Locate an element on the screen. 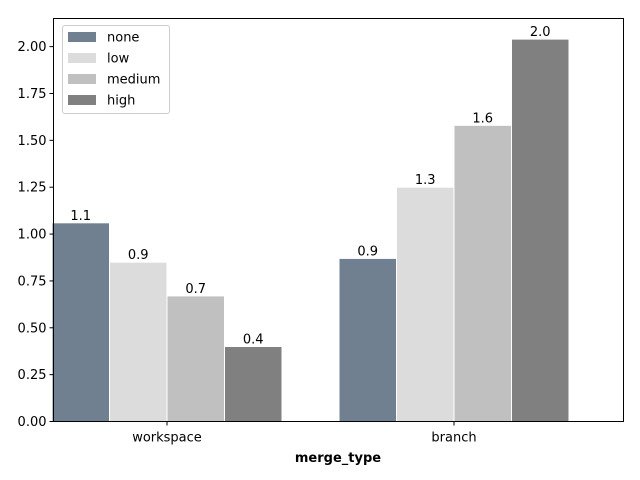 The image size is (640, 480). y-tick-label: 1.50 is located at coordinates (32, 141).